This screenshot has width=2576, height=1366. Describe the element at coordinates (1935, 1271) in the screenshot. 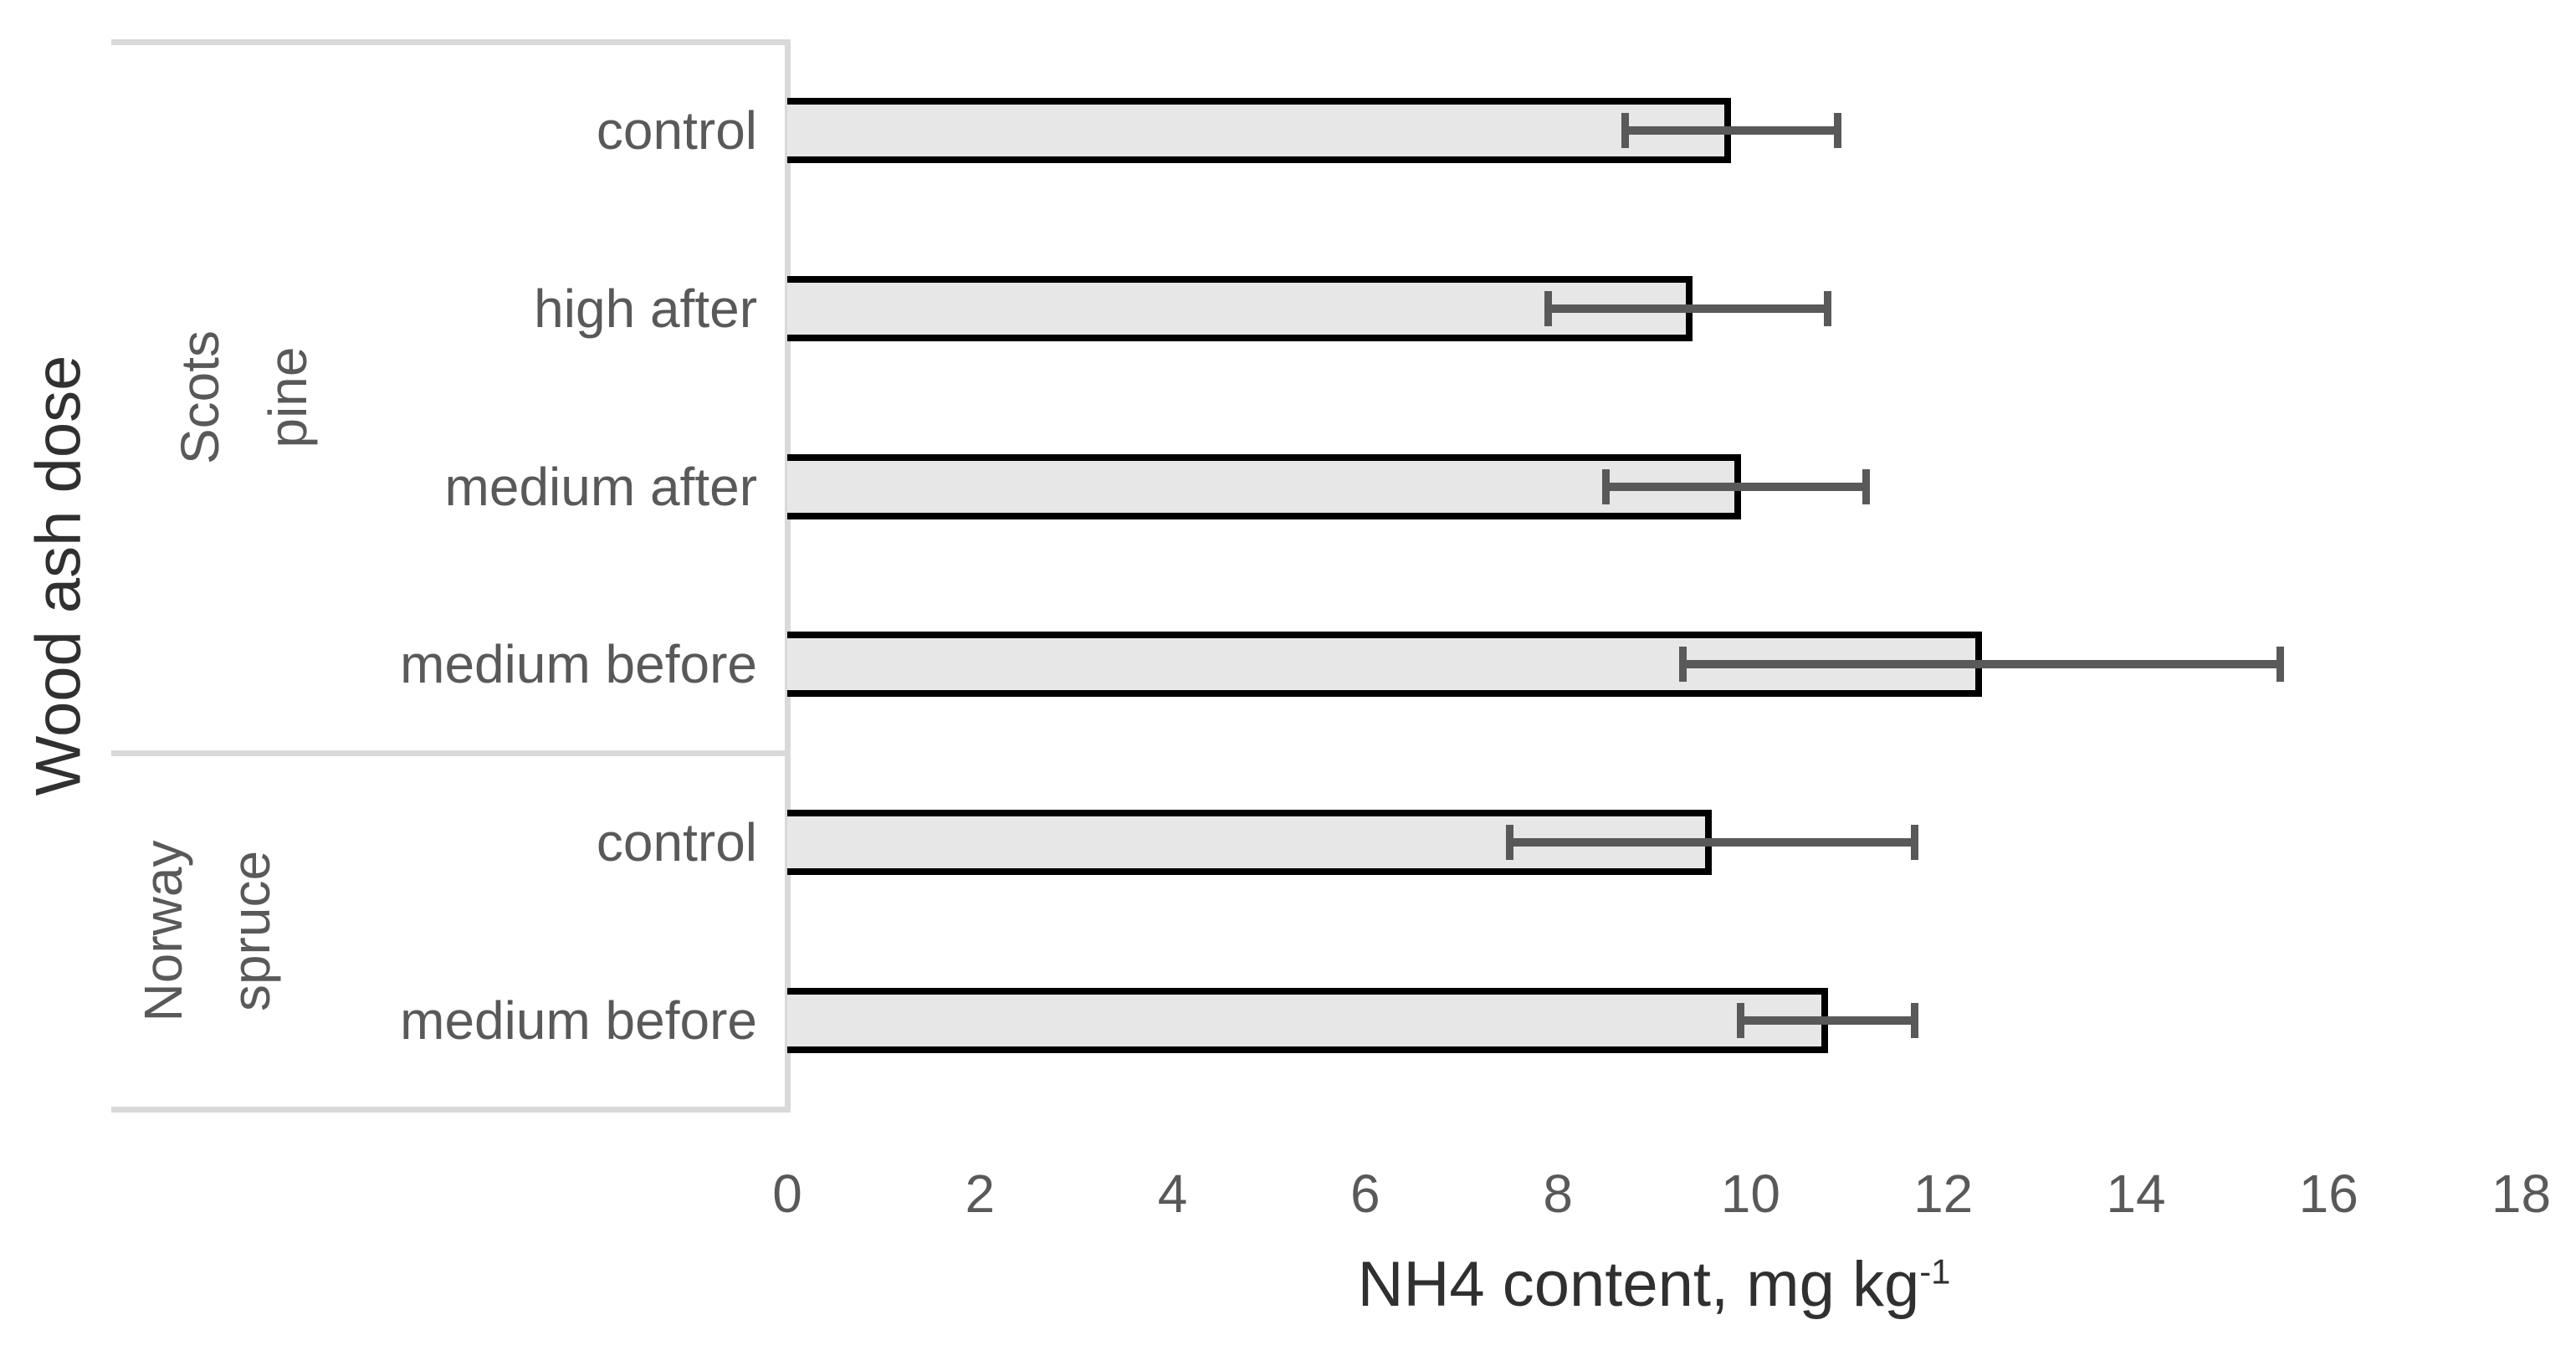

I see `x-axis-title-superscript: -1` at that location.